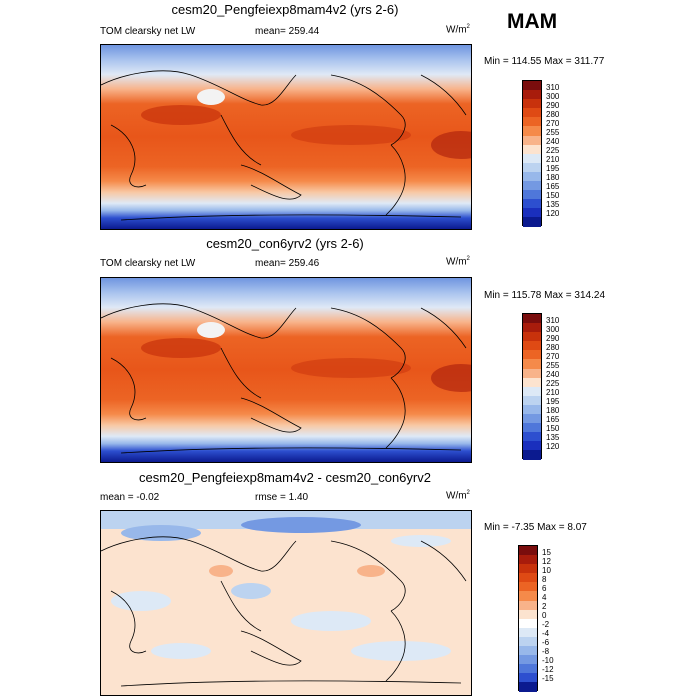  Describe the element at coordinates (130, 497) in the screenshot. I see `panel-mean-label: mean = -0.02` at that location.